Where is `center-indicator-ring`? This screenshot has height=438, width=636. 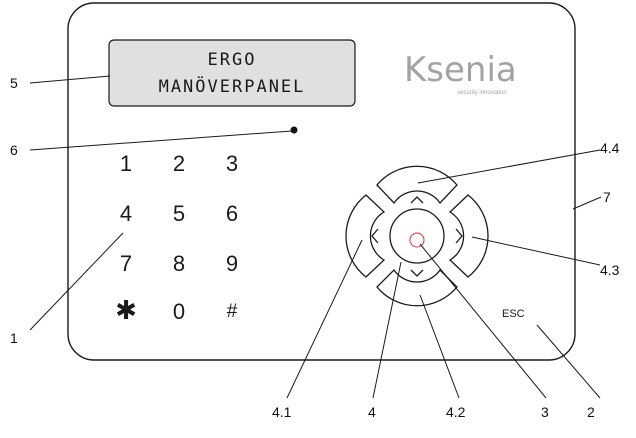 center-indicator-ring is located at coordinates (417, 240).